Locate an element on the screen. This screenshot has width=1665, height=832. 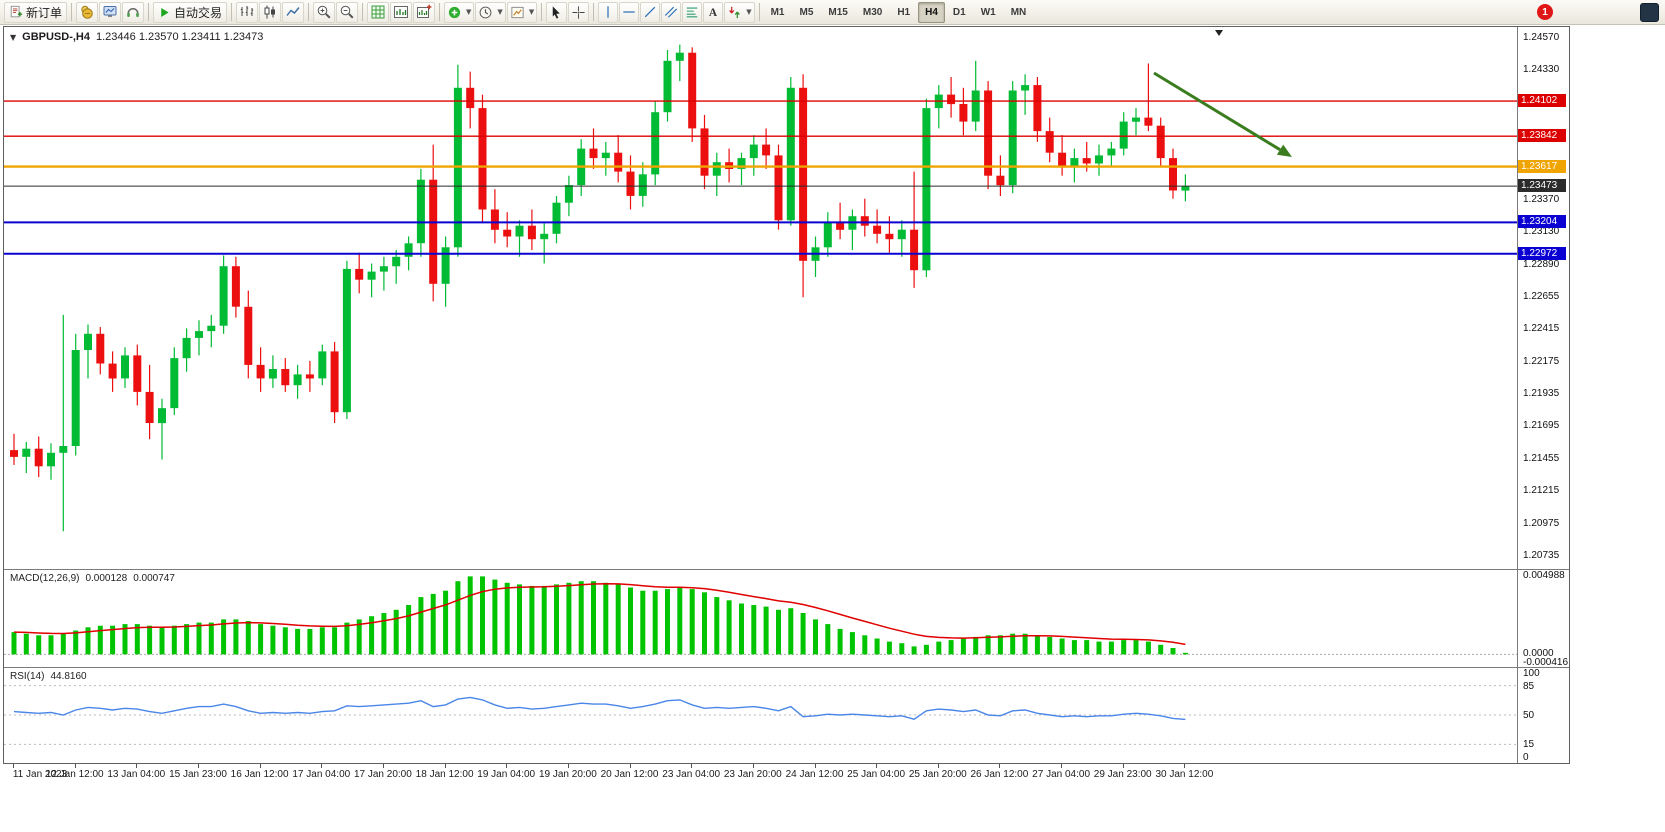
zoom-out-icon is located at coordinates (347, 12).